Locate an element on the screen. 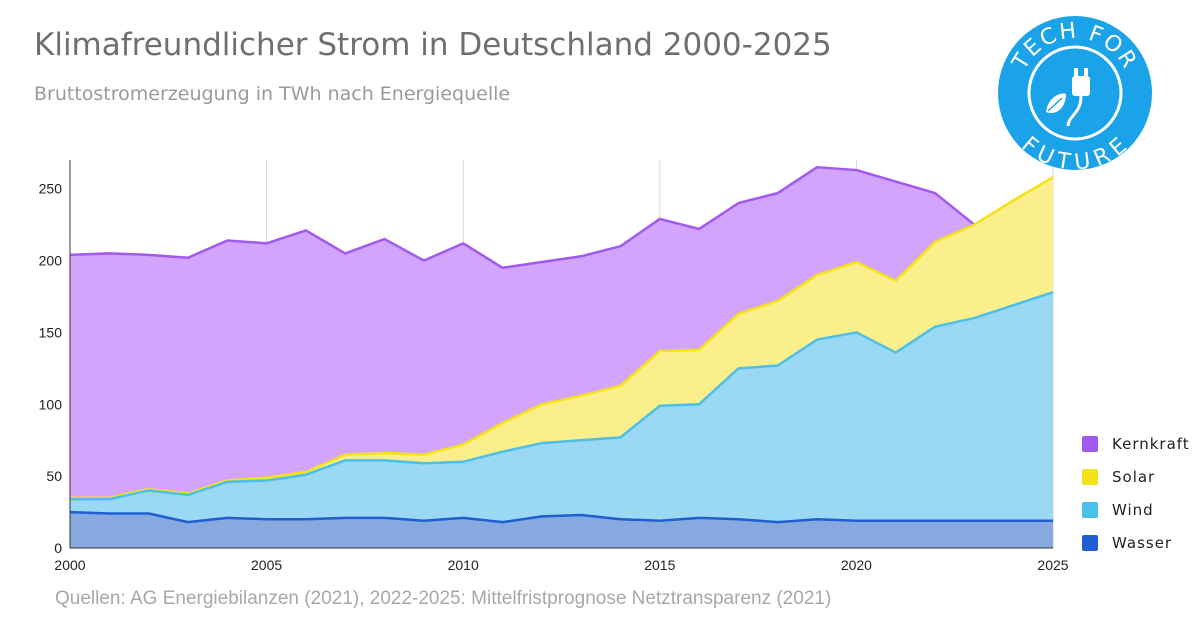  y-tick-label: 250 is located at coordinates (51, 189).